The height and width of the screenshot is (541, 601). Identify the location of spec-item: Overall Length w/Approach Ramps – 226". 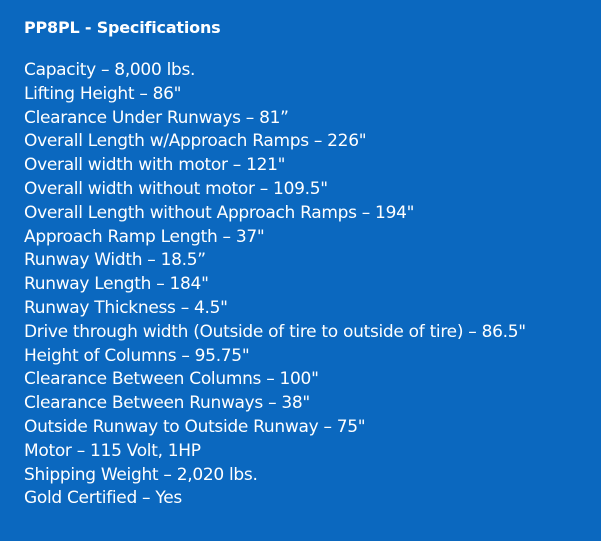
(195, 141).